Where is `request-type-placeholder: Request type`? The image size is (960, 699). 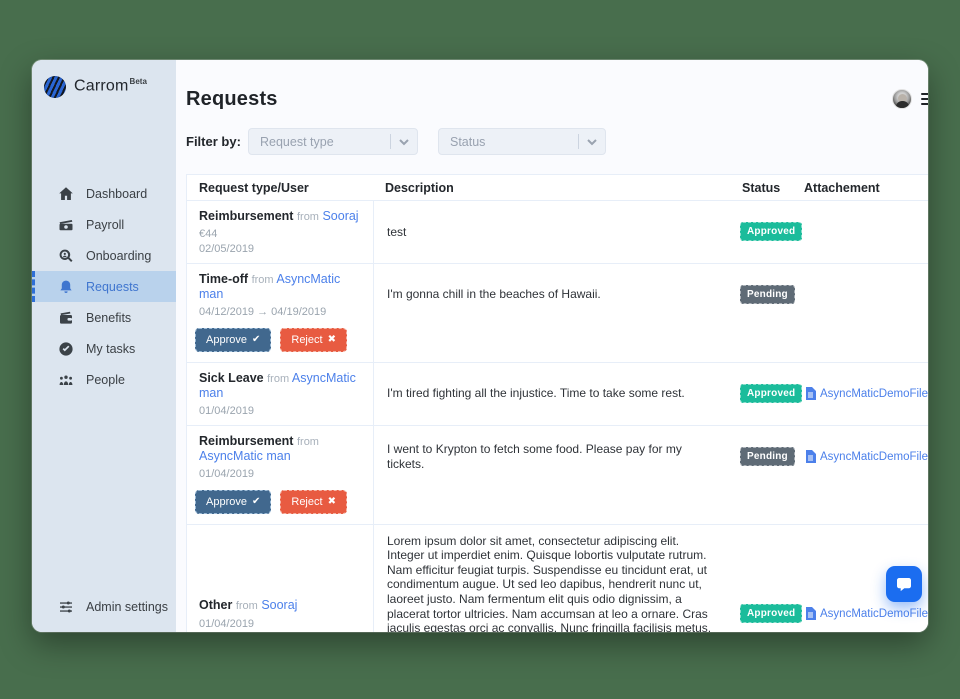 request-type-placeholder: Request type is located at coordinates (297, 141).